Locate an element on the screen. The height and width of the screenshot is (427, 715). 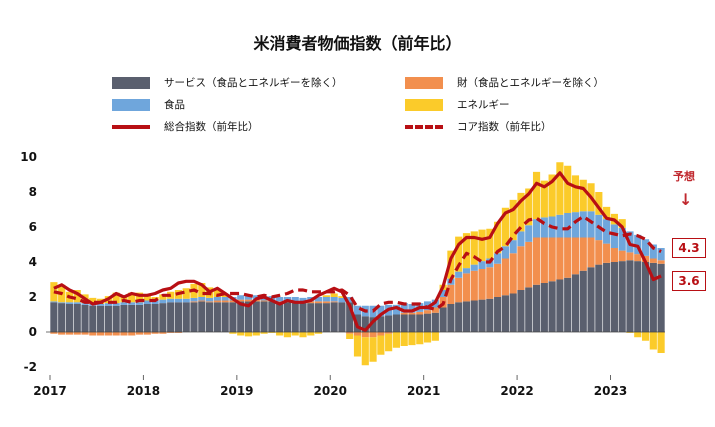
legend-services-label: サービス（食品とエネルギーを除く） is located at coordinates (253, 83).